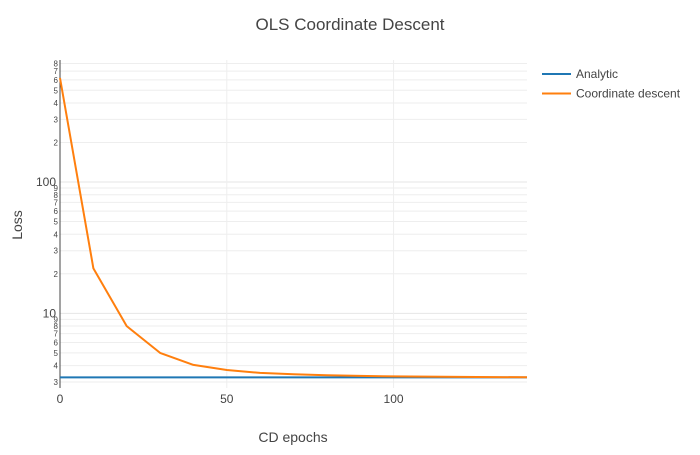  Describe the element at coordinates (60, 399) in the screenshot. I see `x-tick-label: 0` at that location.